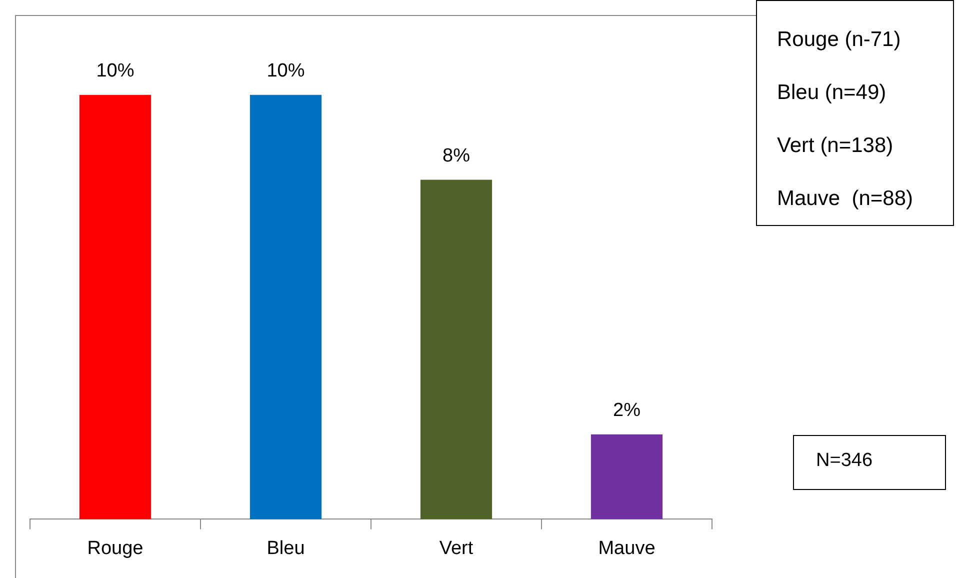  Describe the element at coordinates (456, 155) in the screenshot. I see `data-label: 8%` at that location.